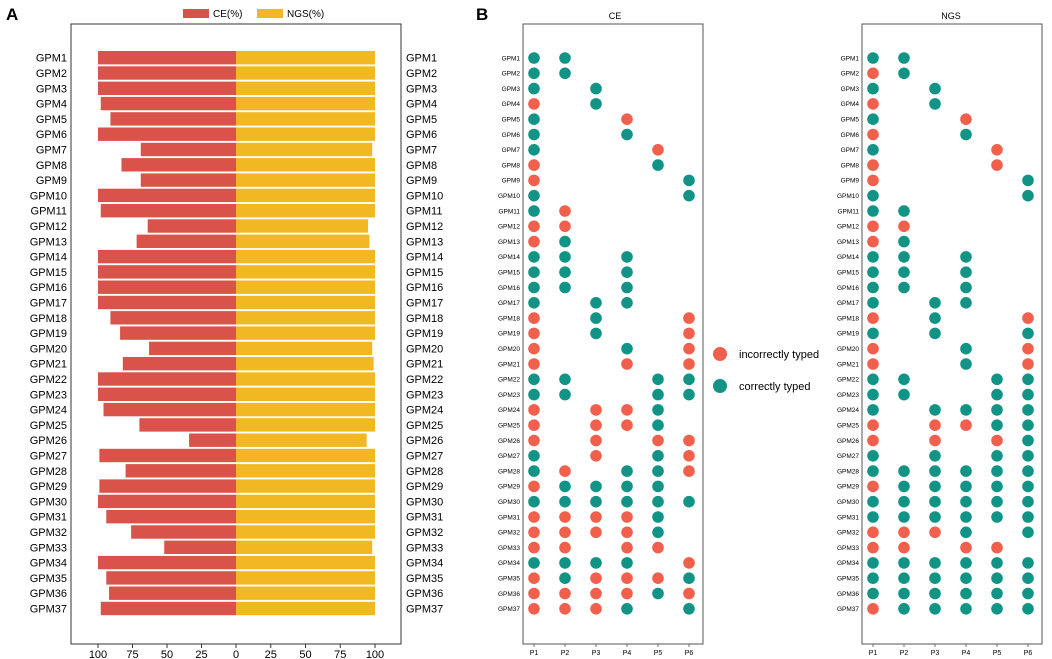  Describe the element at coordinates (305, 394) in the screenshot. I see `bar-ngs-gpm23` at that location.